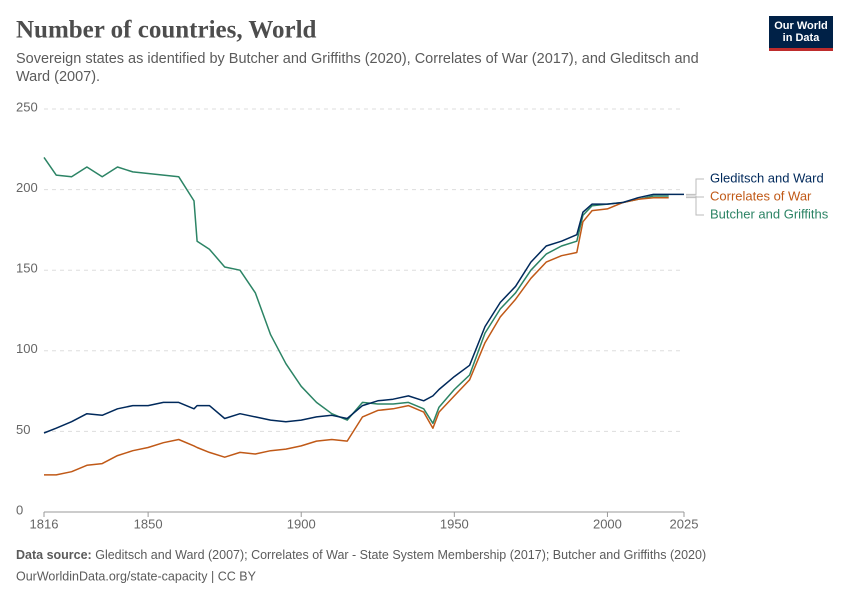 The width and height of the screenshot is (850, 605). What do you see at coordinates (801, 49) in the screenshot?
I see `logo-bar` at bounding box center [801, 49].